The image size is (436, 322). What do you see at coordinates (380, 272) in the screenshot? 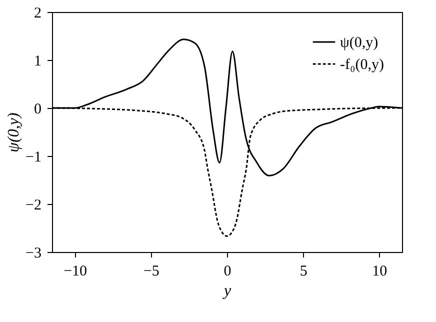
I see `x-tick-label: 10` at bounding box center [380, 272].